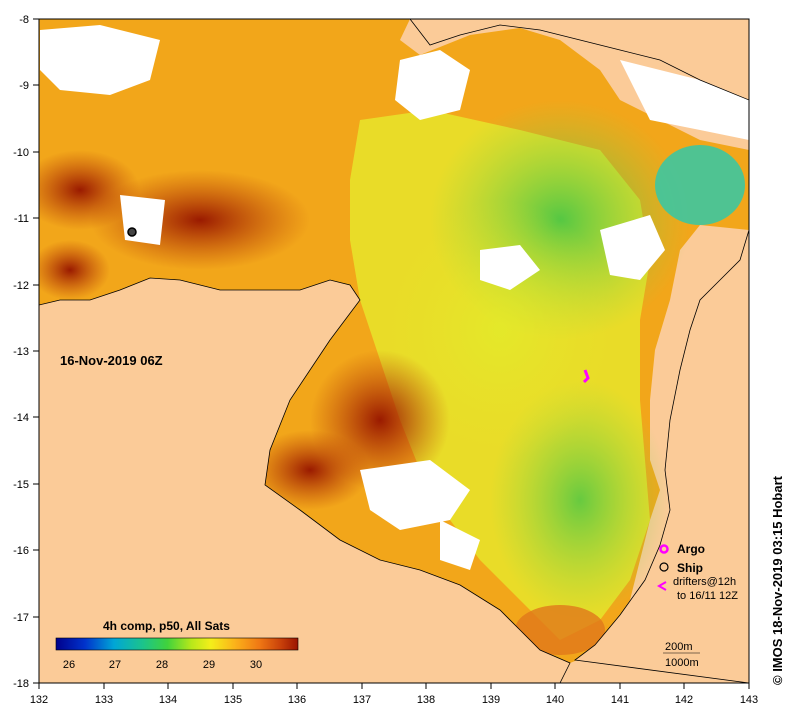 This screenshot has width=791, height=716. What do you see at coordinates (555, 700) in the screenshot?
I see `x-tick-label: 140` at bounding box center [555, 700].